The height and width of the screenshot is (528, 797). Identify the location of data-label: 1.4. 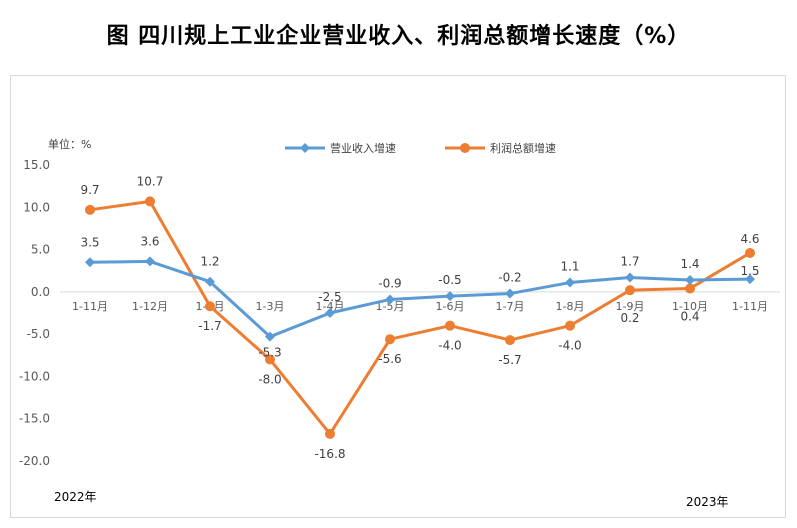
(689, 264).